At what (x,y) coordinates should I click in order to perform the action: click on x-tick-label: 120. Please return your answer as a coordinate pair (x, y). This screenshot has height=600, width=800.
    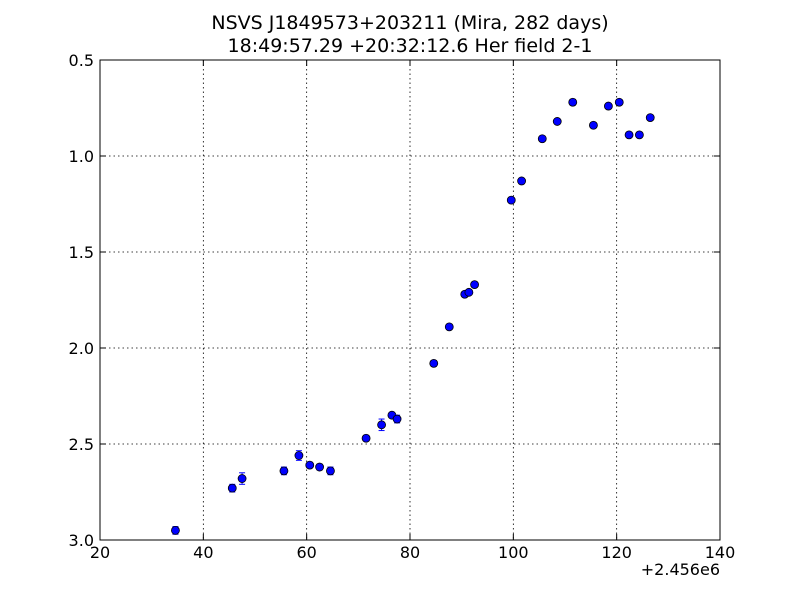
    Looking at the image, I should click on (616, 552).